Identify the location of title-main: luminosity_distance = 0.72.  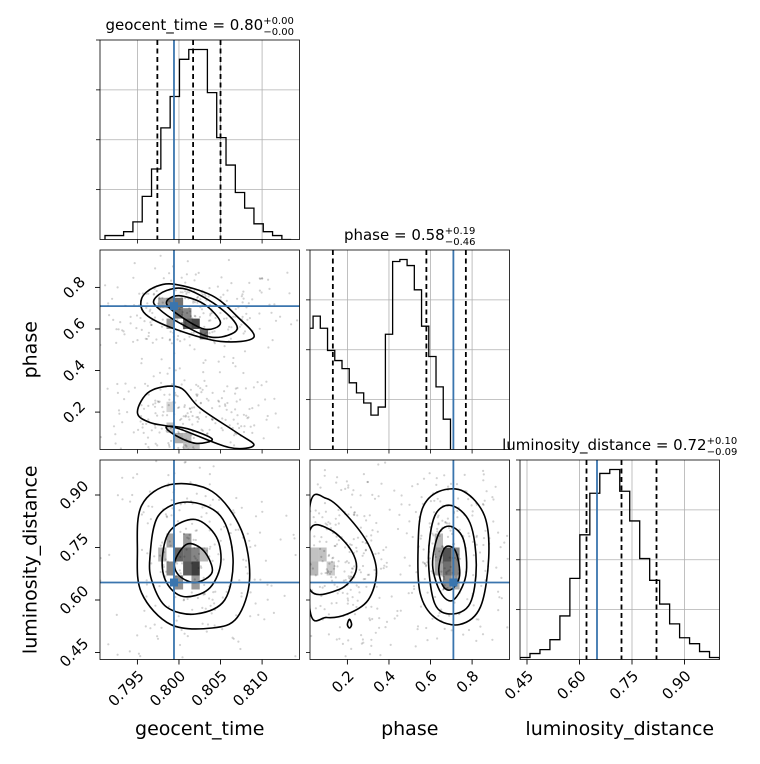
(604, 445).